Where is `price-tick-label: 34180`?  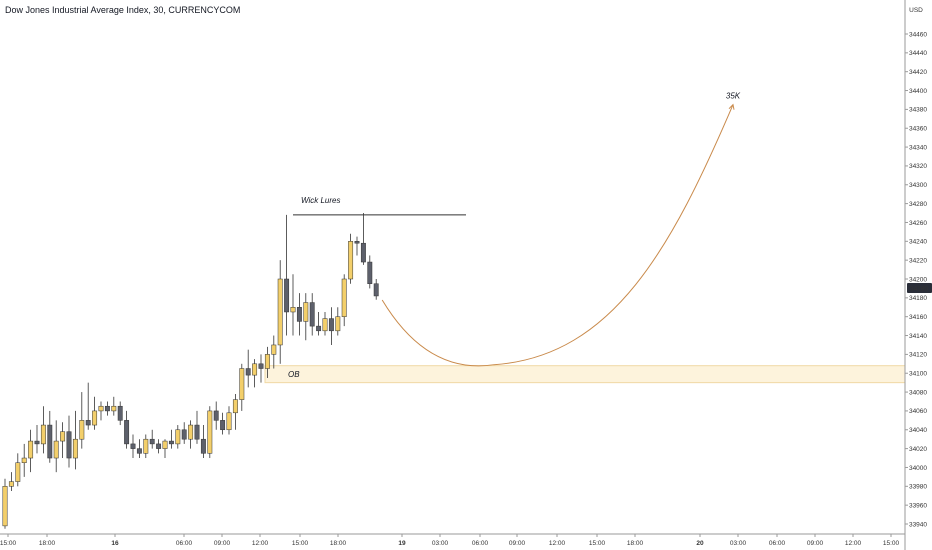
price-tick-label: 34180 is located at coordinates (918, 298).